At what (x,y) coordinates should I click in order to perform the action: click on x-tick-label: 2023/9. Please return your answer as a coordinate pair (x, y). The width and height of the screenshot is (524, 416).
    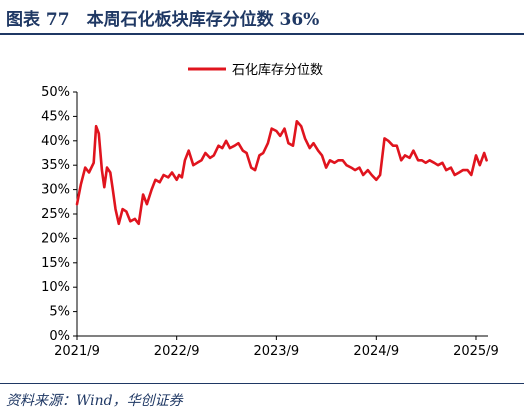
    Looking at the image, I should click on (276, 351).